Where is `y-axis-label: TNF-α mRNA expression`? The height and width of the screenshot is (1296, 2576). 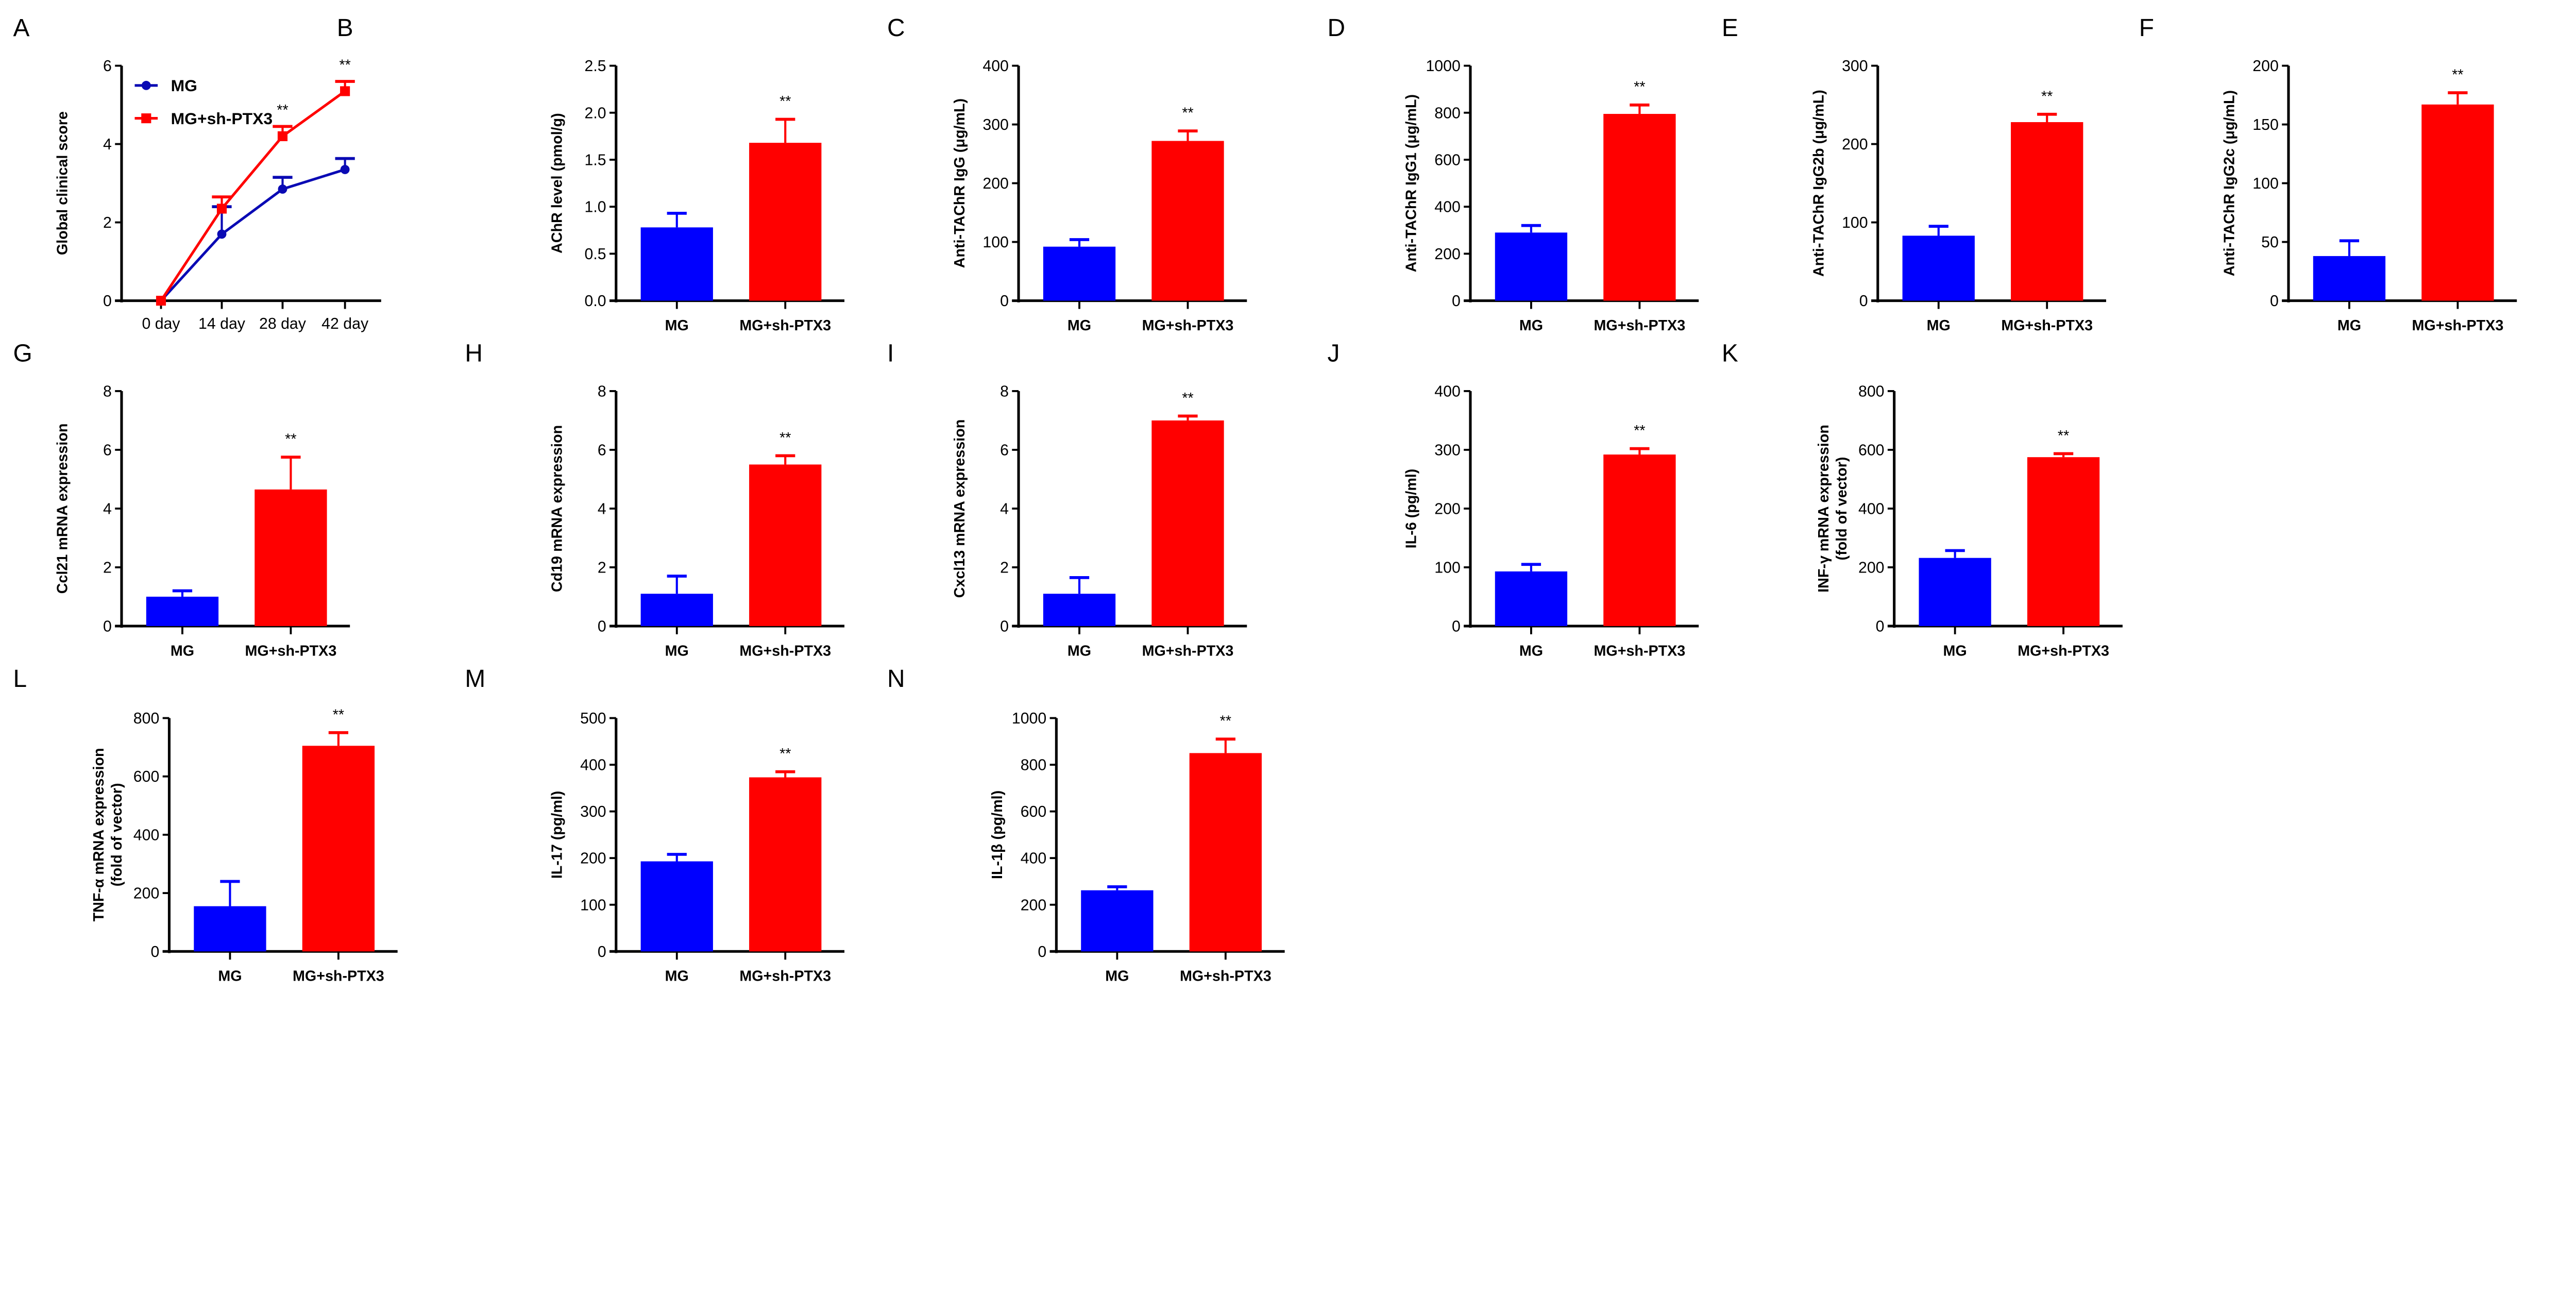
y-axis-label: TNF-α mRNA expression is located at coordinates (99, 835).